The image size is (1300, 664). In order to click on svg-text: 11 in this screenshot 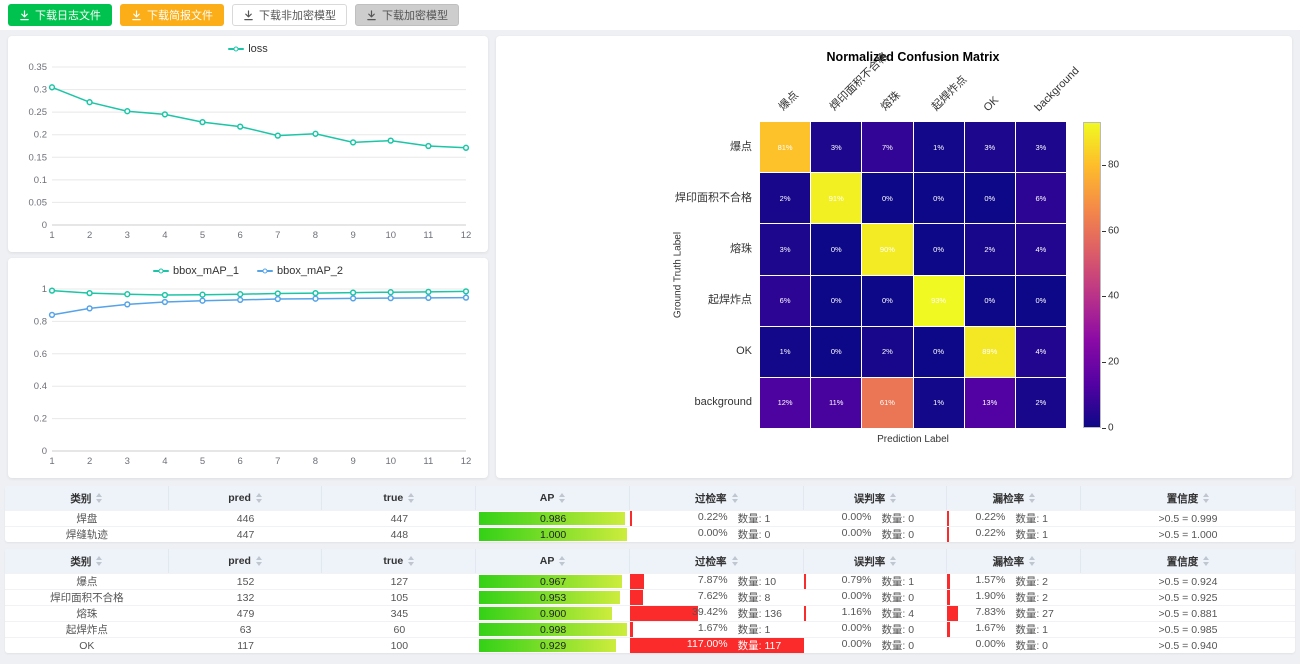, I will do `click(428, 461)`.